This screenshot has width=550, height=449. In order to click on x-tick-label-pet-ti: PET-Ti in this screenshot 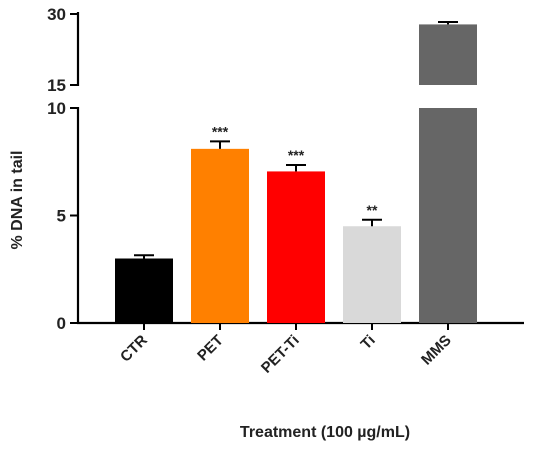, I will do `click(280, 354)`.